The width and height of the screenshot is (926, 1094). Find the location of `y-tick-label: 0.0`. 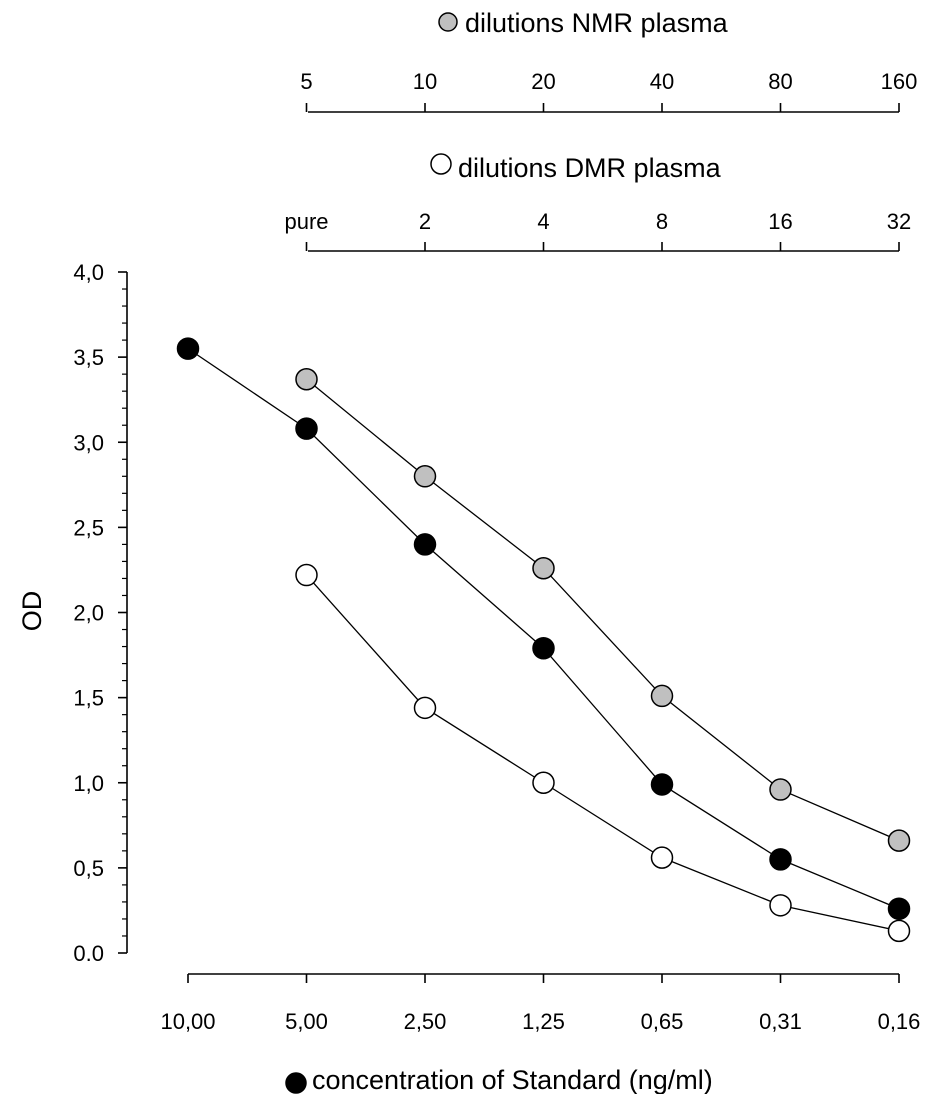

y-tick-label: 0.0 is located at coordinates (88, 953).